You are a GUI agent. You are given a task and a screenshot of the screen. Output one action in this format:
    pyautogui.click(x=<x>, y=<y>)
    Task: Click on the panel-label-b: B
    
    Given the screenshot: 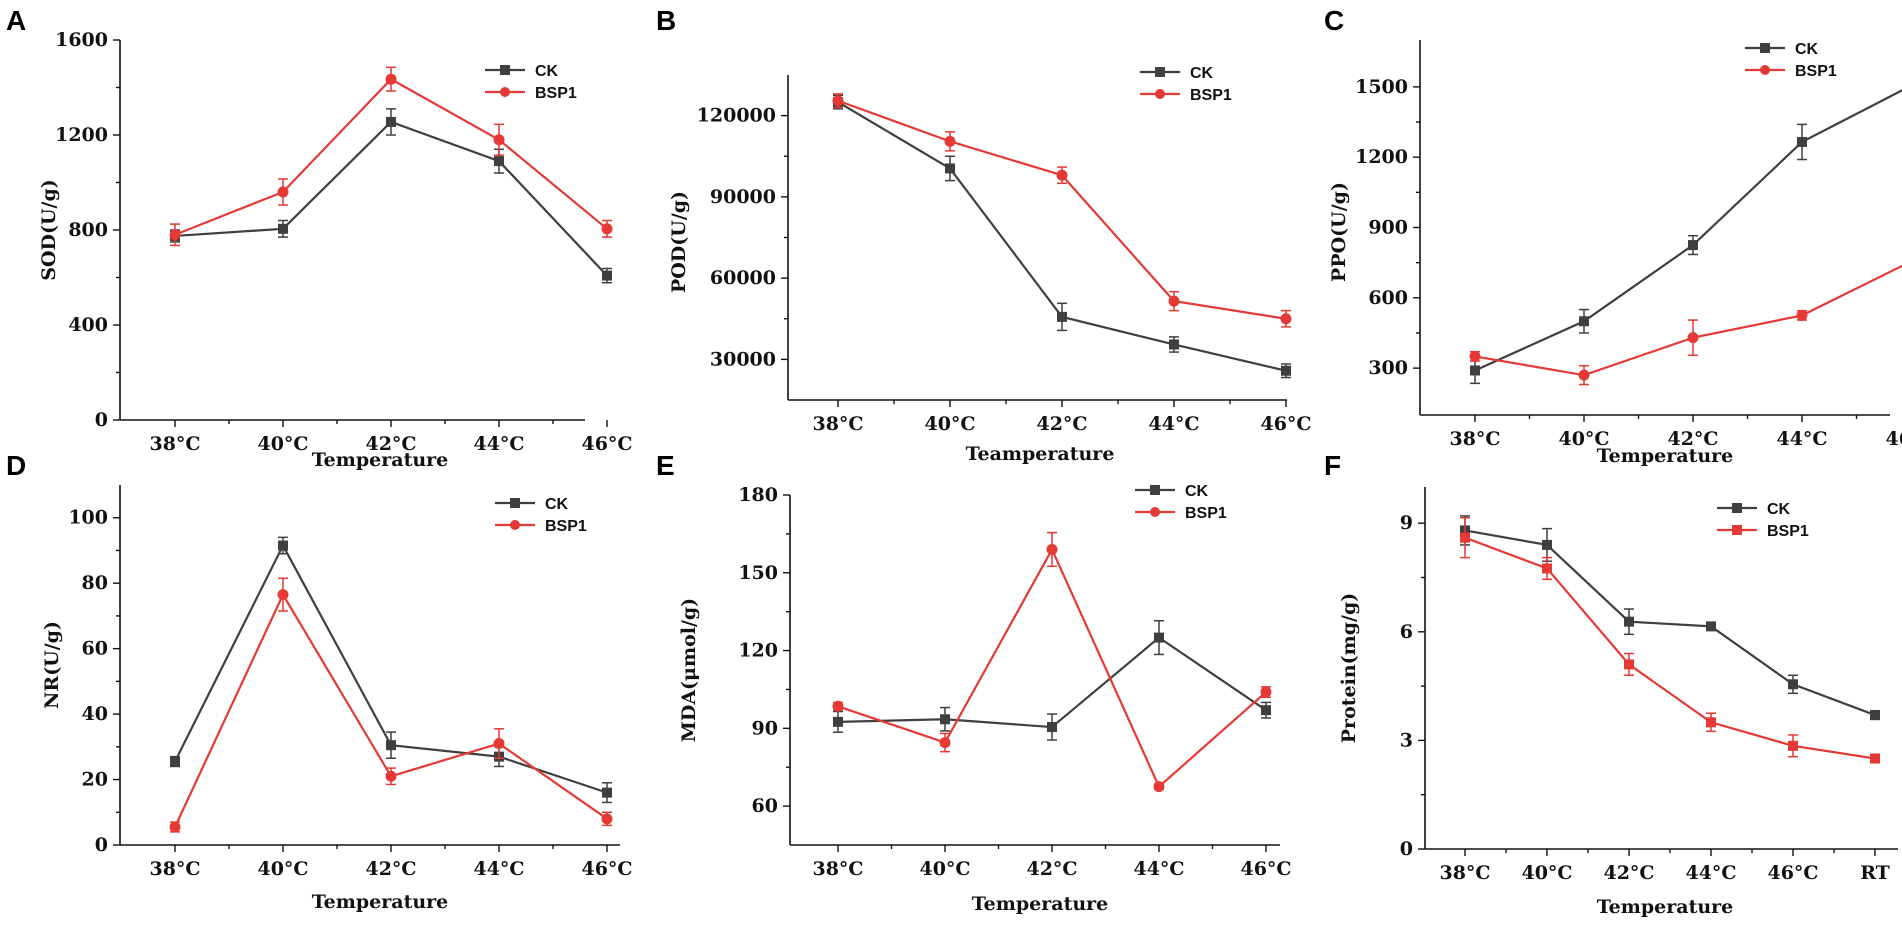 What is the action you would take?
    pyautogui.click(x=666, y=20)
    